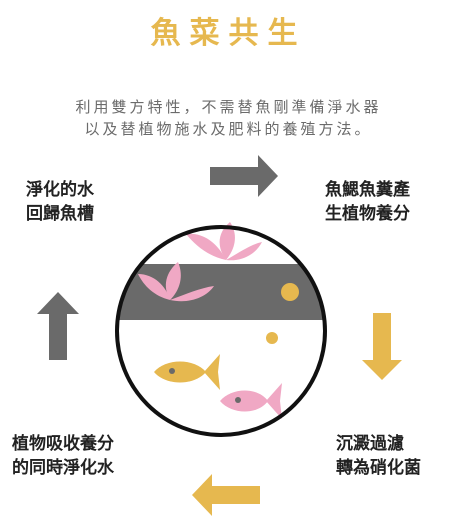 The width and height of the screenshot is (457, 531). I want to click on step-label-line: 沉澱過濾, so click(370, 444).